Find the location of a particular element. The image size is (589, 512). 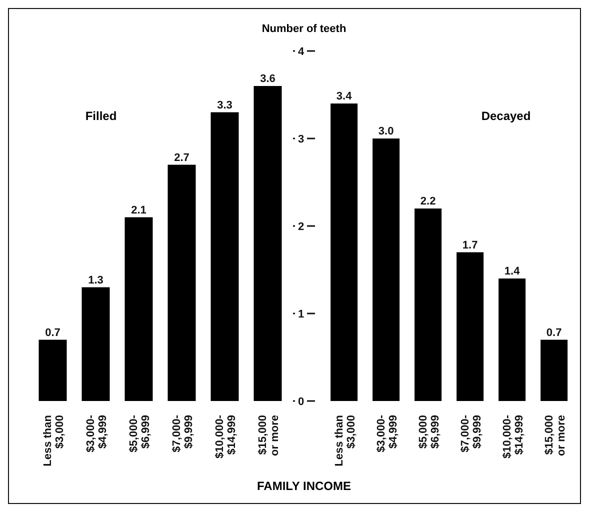

y-tick-label: 1 is located at coordinates (301, 314).